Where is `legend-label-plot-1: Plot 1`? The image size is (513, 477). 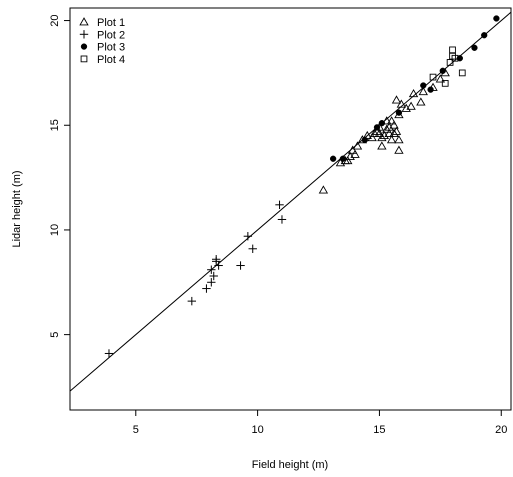 legend-label-plot-1: Plot 1 is located at coordinates (111, 23).